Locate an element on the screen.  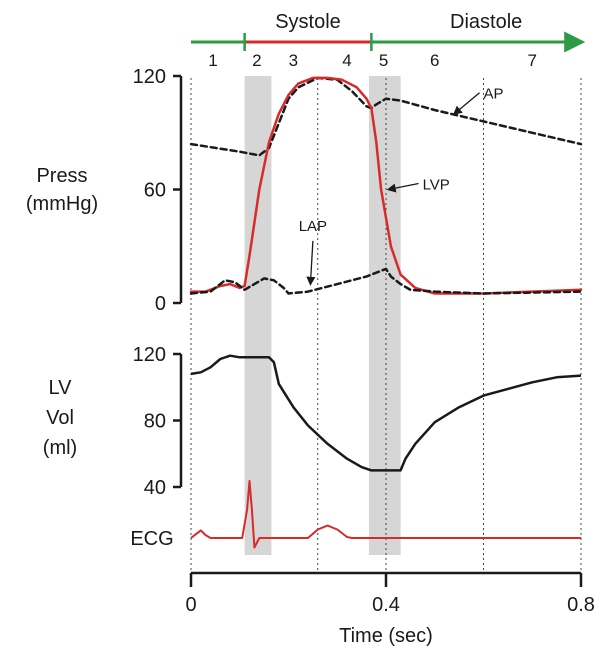
series-ap is located at coordinates (386, 116).